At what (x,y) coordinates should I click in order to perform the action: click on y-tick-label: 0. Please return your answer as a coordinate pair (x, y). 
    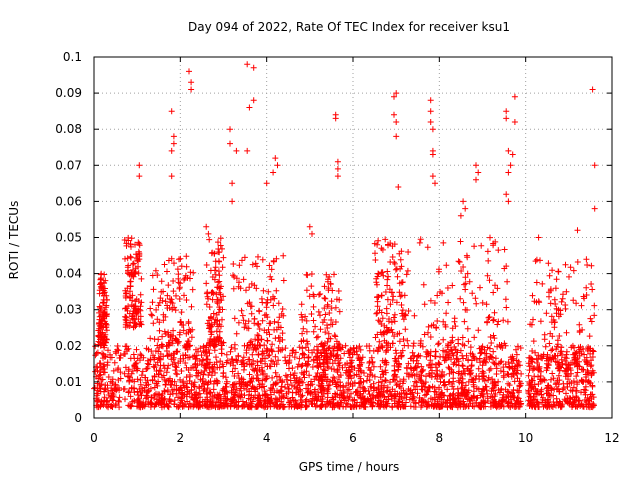
    Looking at the image, I should click on (78, 418).